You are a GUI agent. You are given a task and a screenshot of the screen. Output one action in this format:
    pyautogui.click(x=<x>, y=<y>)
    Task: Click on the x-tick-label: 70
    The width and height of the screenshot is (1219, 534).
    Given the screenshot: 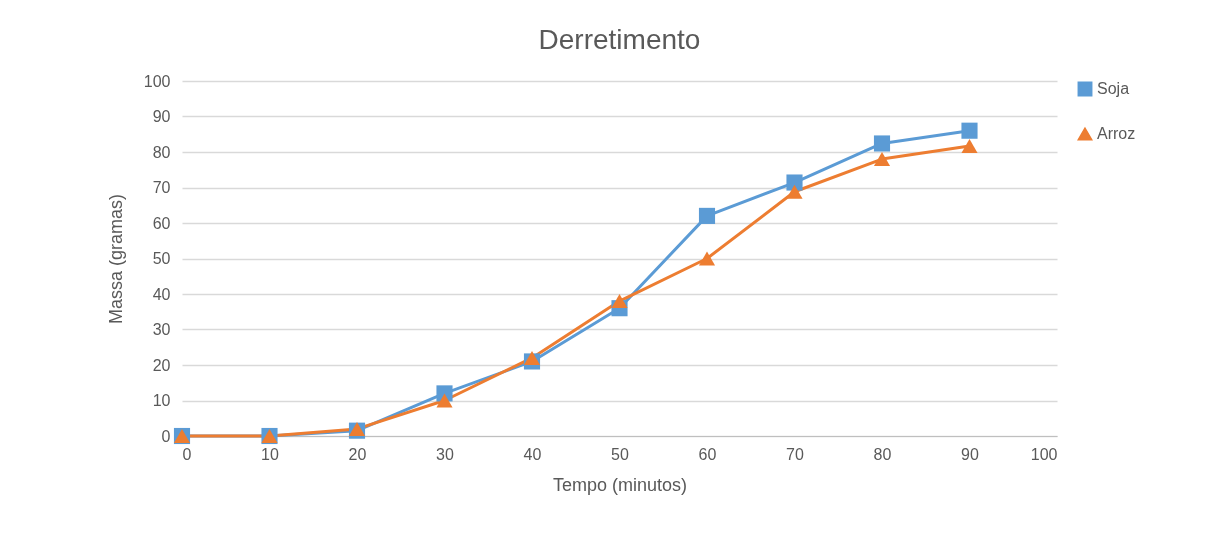 What is the action you would take?
    pyautogui.click(x=795, y=454)
    